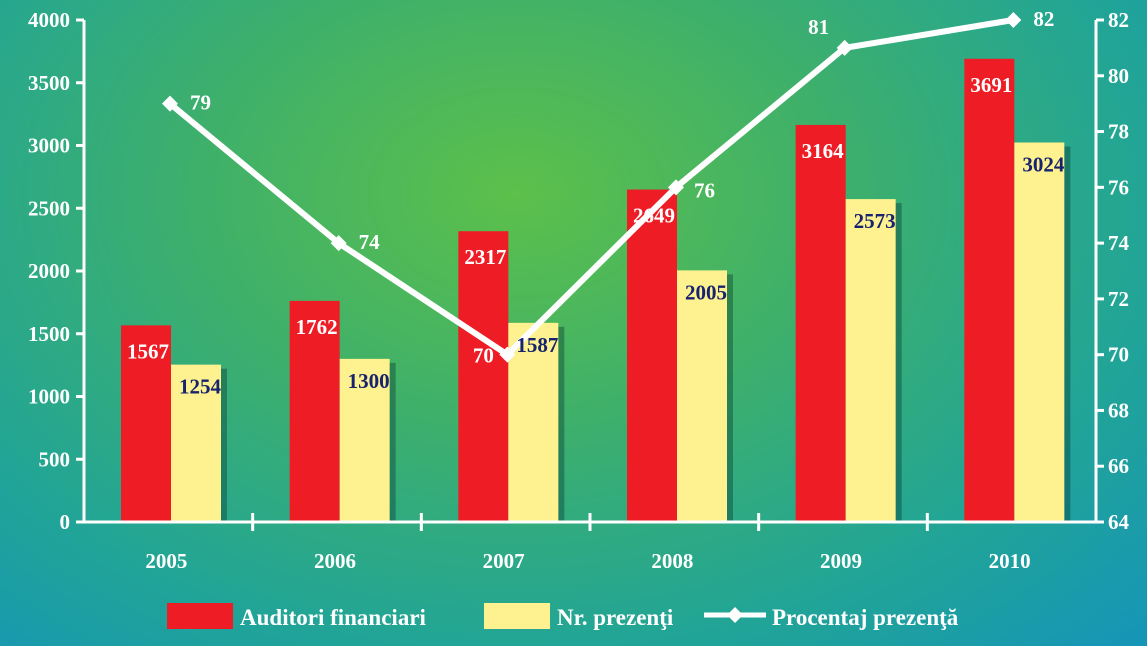  Describe the element at coordinates (196, 443) in the screenshot. I see `bar-prezenti-2005` at that location.